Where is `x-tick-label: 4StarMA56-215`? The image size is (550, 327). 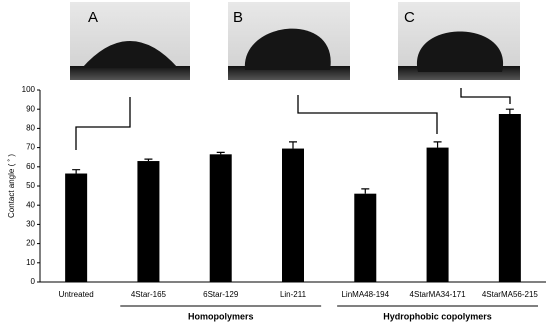
x-tick-label: 4StarMA56-215 is located at coordinates (510, 294).